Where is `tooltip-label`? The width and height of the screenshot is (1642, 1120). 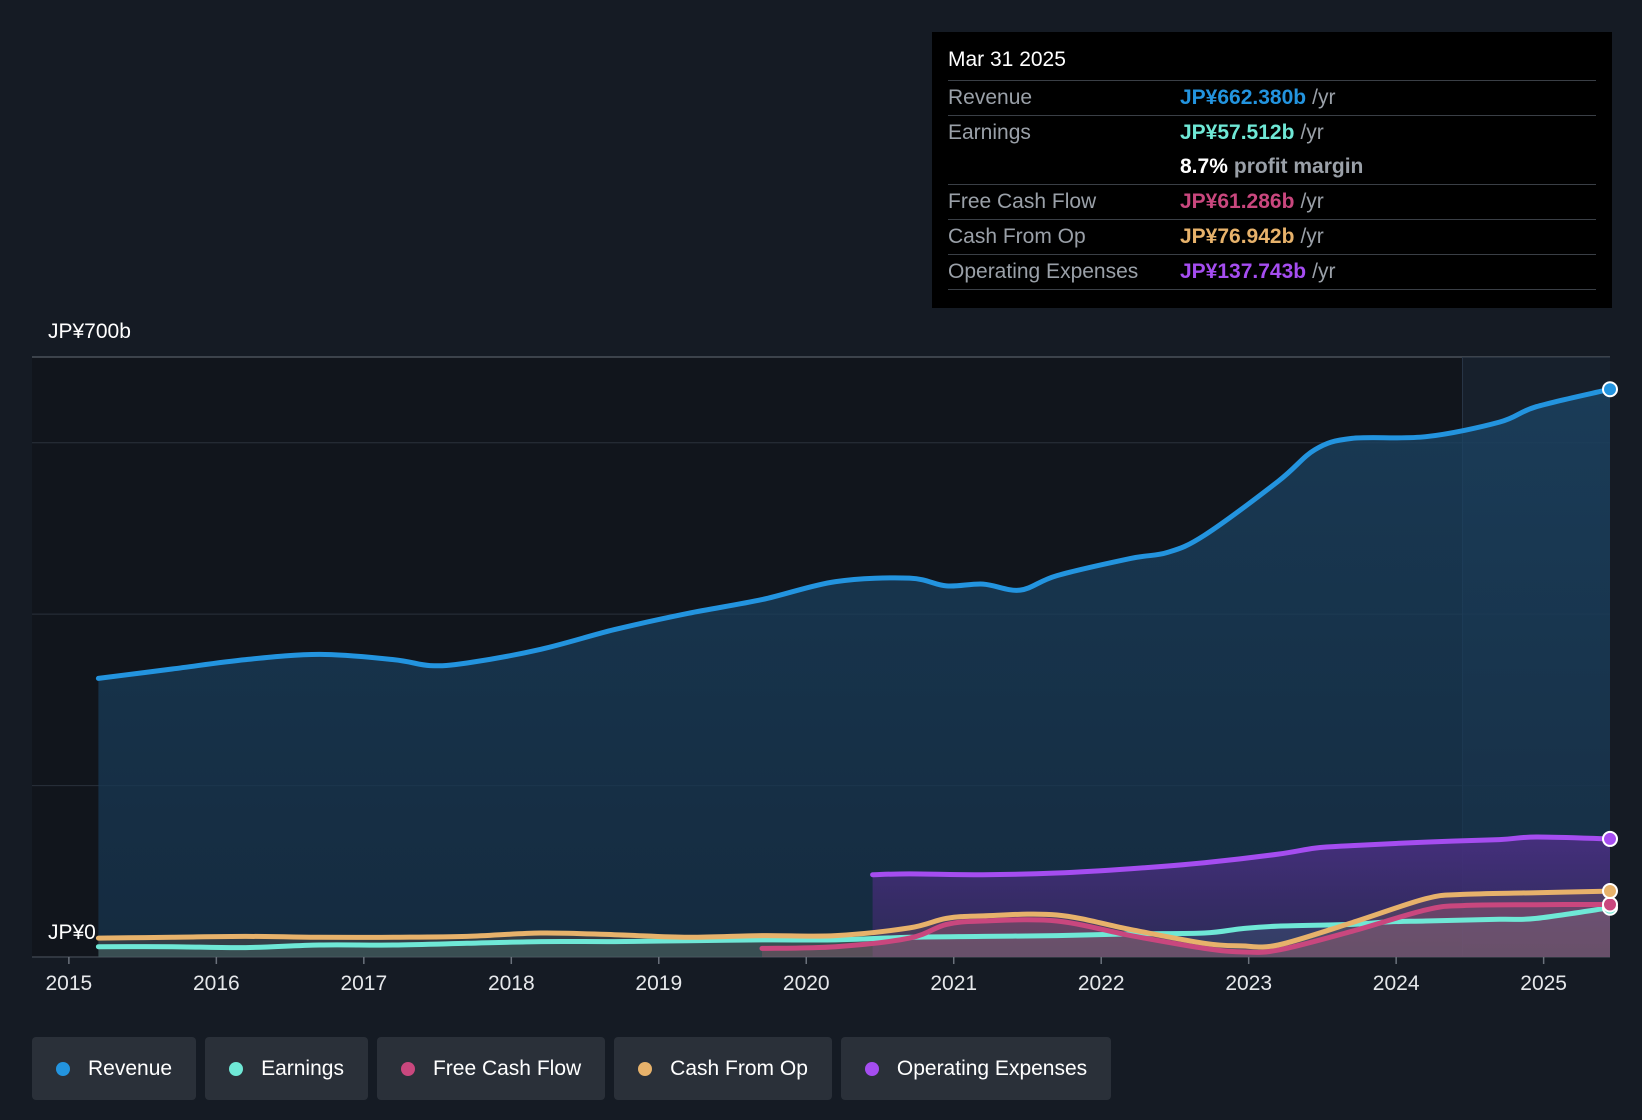
tooltip-label is located at coordinates (1064, 167).